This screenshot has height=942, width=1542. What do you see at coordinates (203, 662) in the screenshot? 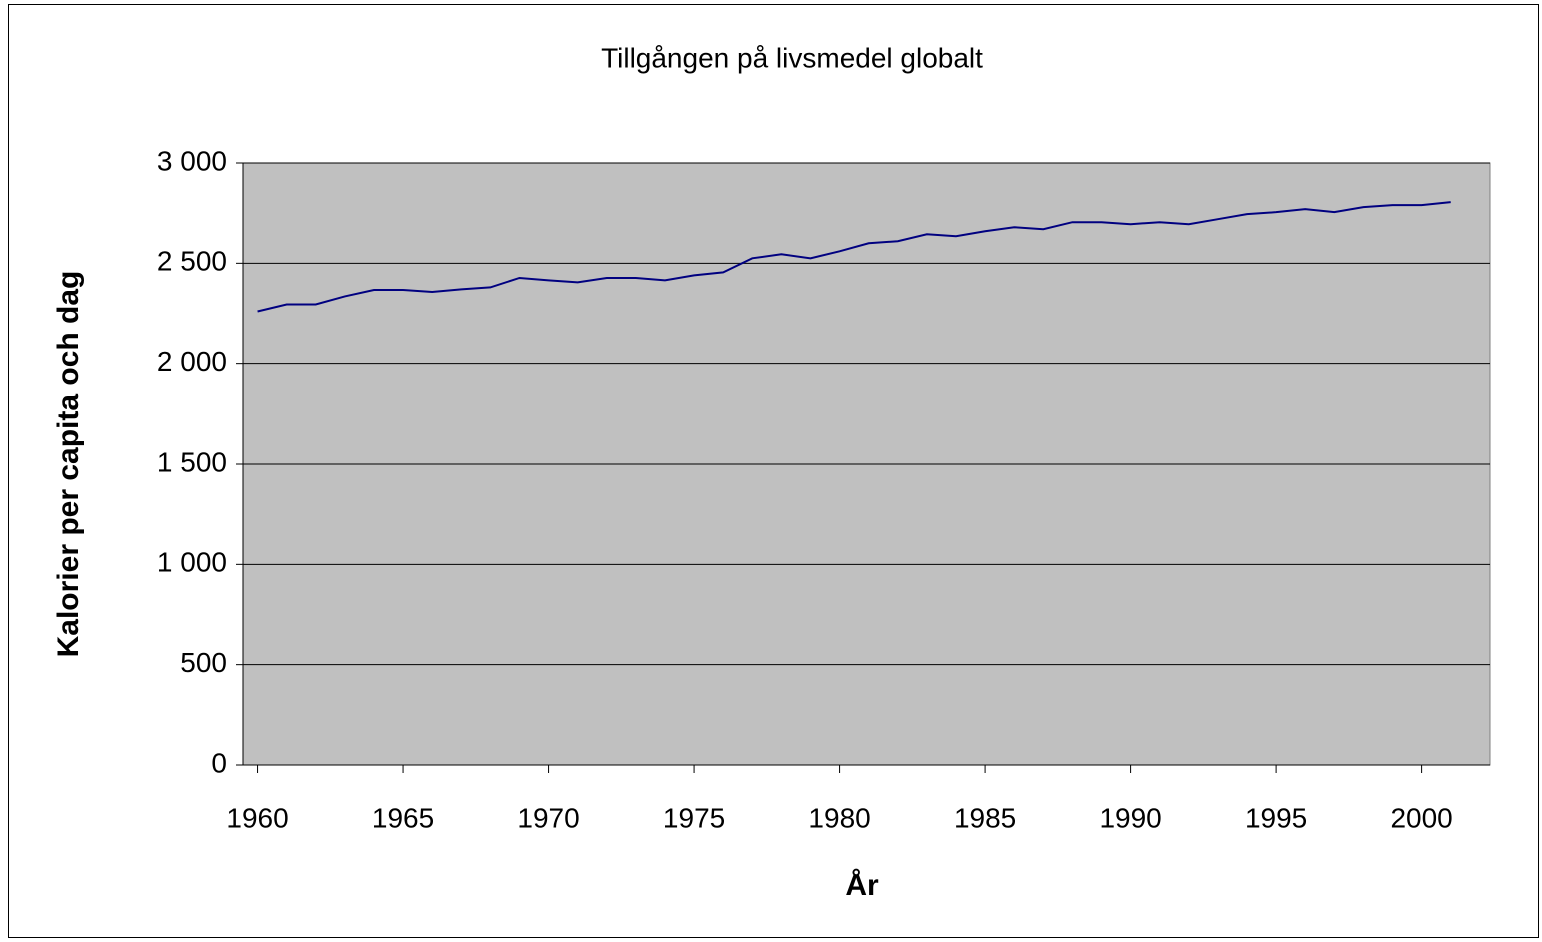
I see `y-tick-label: 500` at bounding box center [203, 662].